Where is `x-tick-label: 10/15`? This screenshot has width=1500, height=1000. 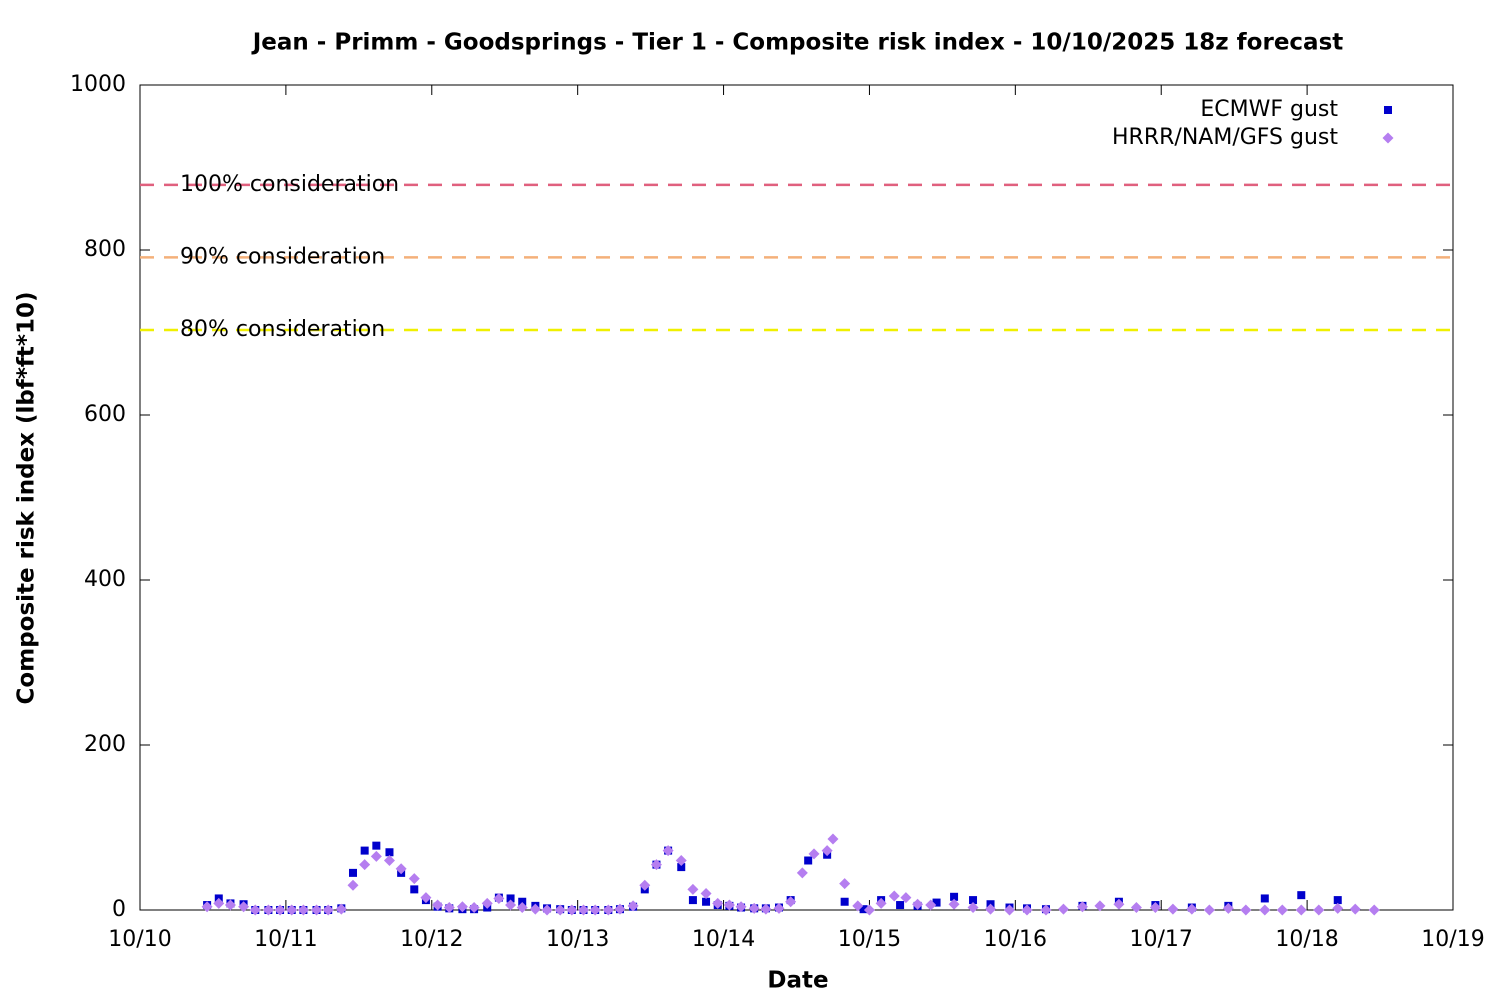
x-tick-label: 10/15 is located at coordinates (869, 939).